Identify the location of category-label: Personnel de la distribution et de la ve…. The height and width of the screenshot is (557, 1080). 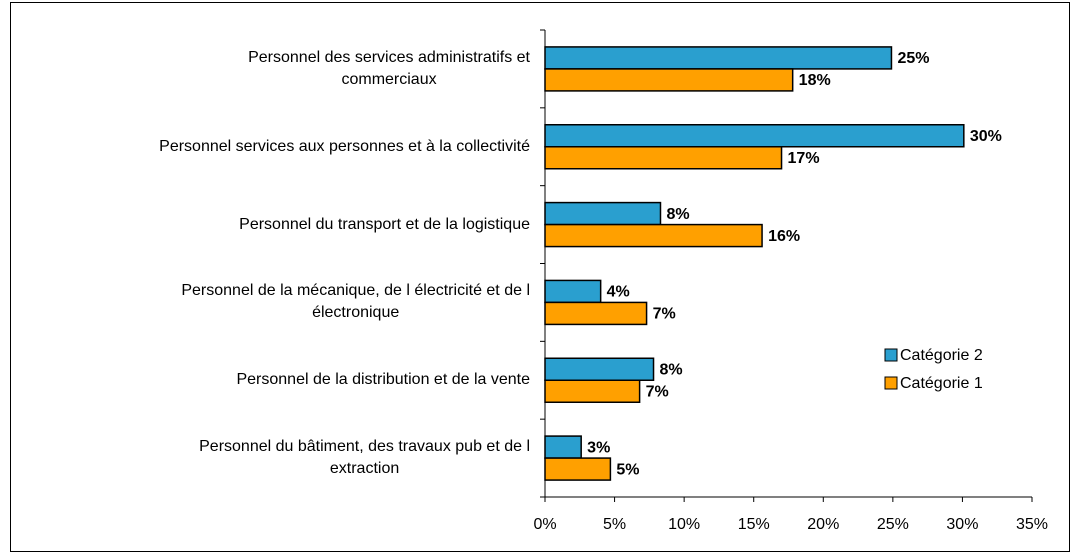
(383, 380).